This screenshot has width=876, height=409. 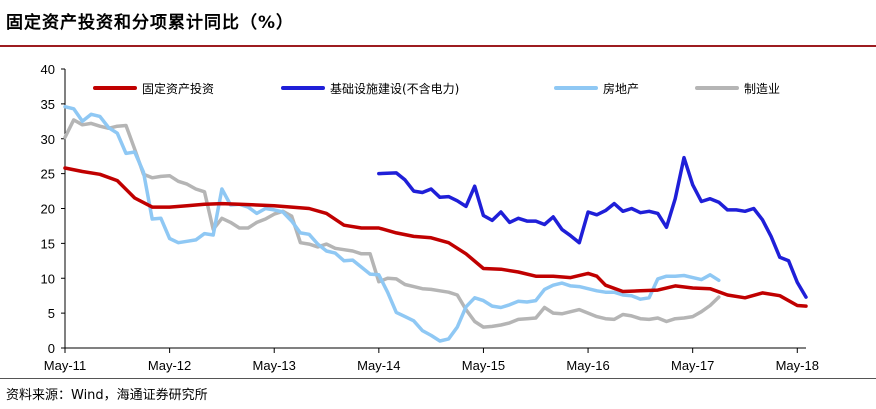 I want to click on legend-label-manufacturing: 制造业, so click(x=762, y=89).